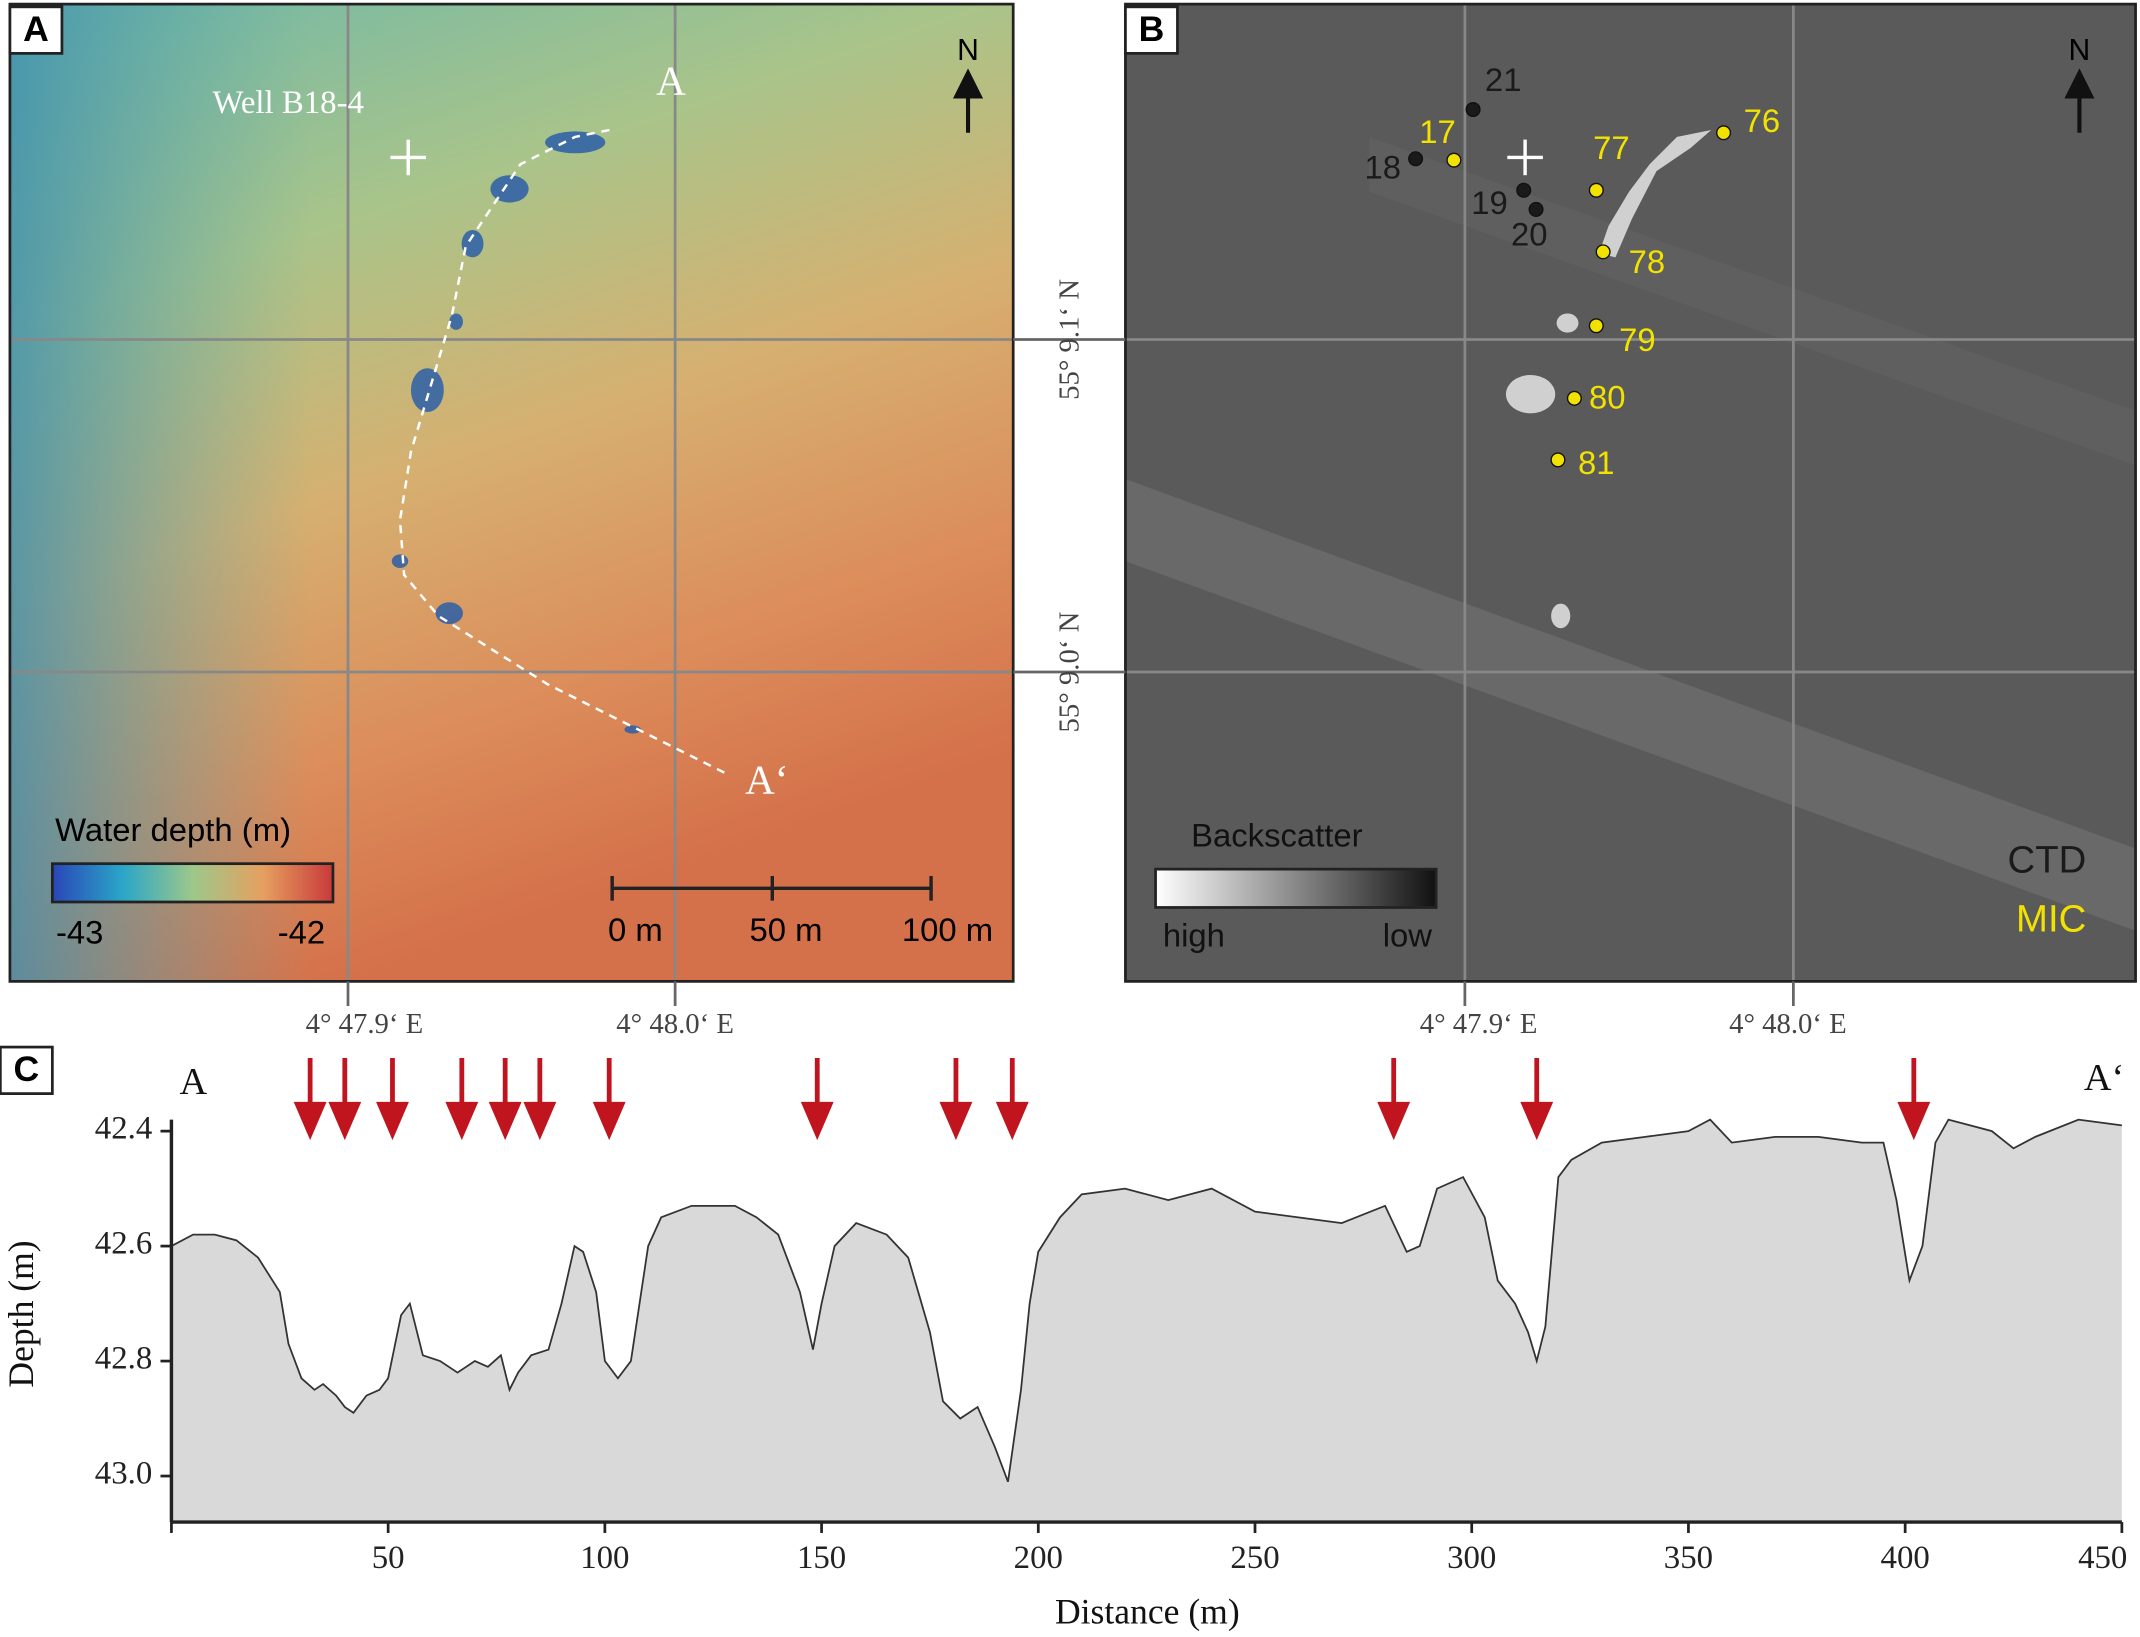 This screenshot has height=1637, width=2140. Describe the element at coordinates (123, 1359) in the screenshot. I see `y-tick-label: 42.8` at that location.